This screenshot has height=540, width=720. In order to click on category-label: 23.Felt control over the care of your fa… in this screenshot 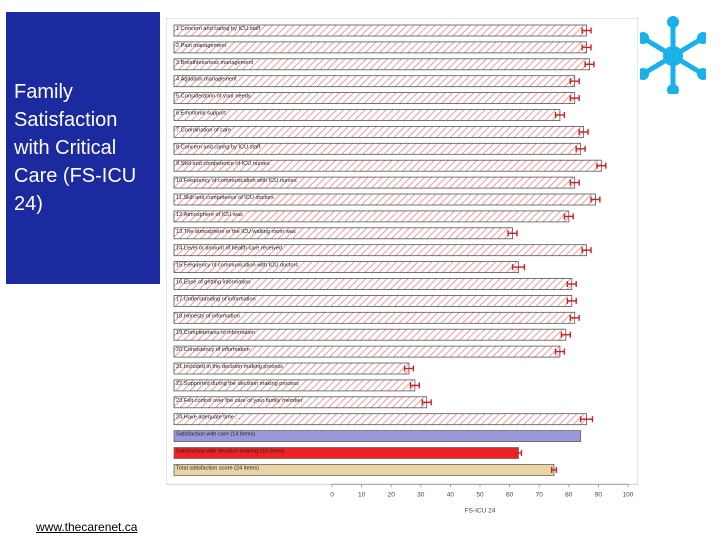, I will do `click(239, 401)`.